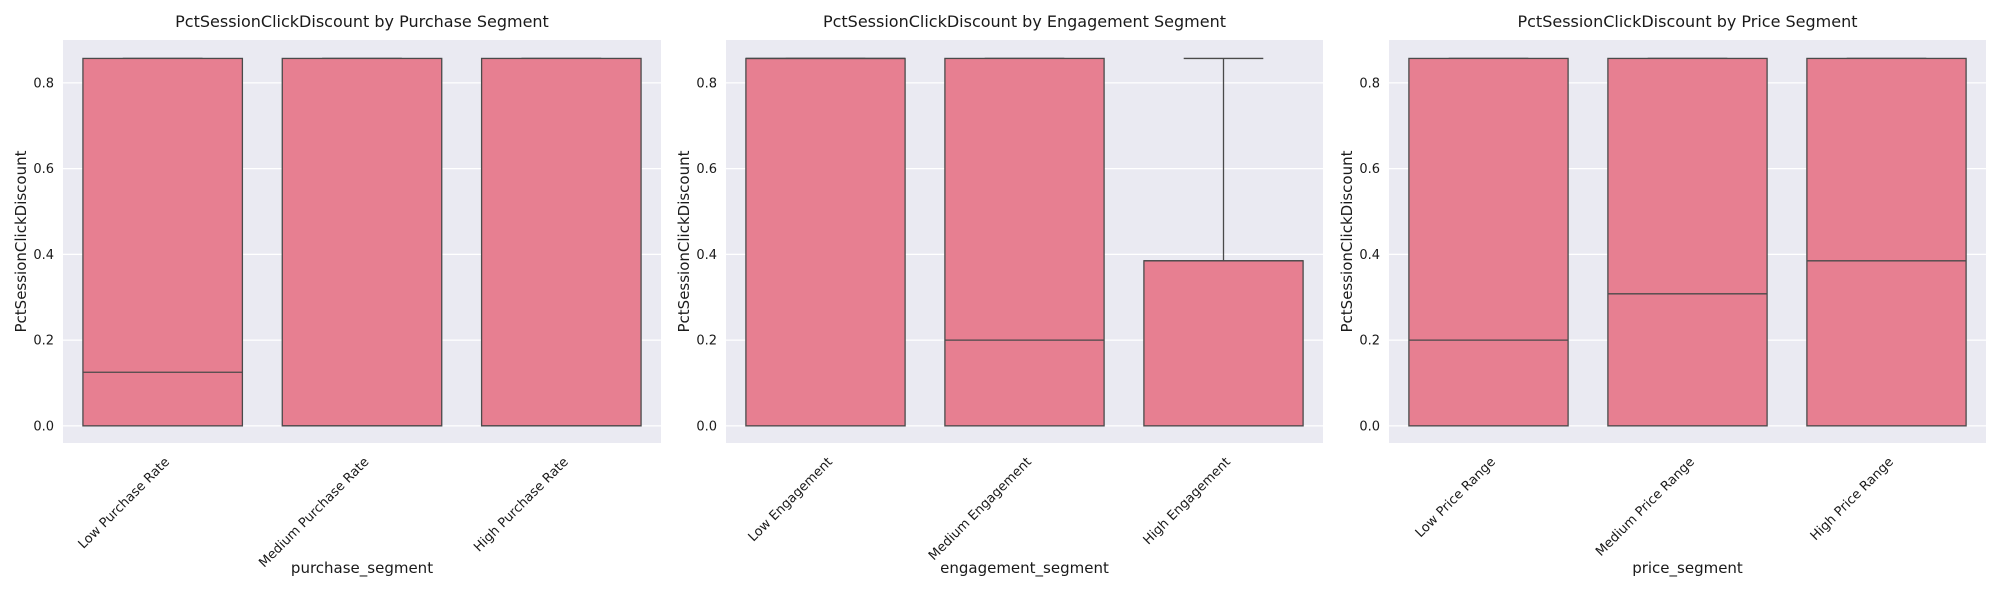 This screenshot has height=600, width=2000. I want to click on x-tick-label: High Engagement, so click(1187, 501).